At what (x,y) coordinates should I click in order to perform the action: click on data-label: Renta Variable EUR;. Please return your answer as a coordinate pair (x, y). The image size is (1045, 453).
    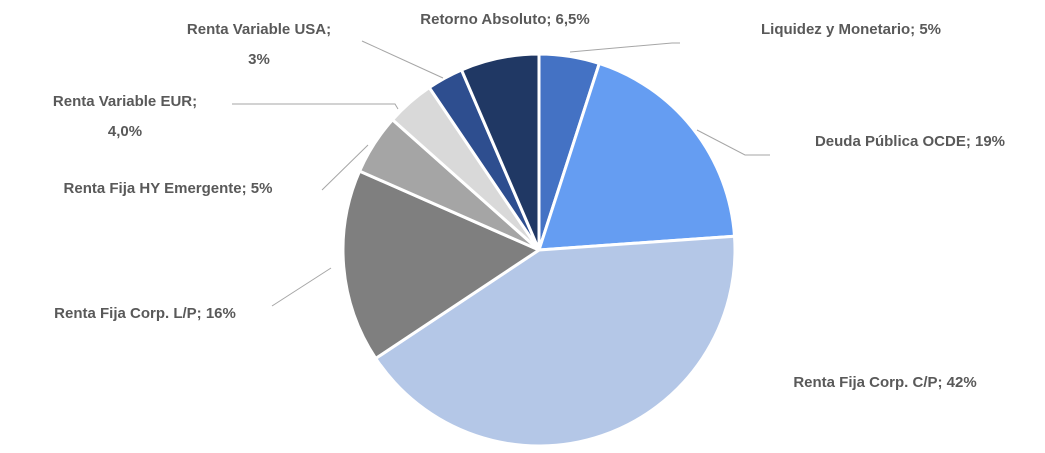
    Looking at the image, I should click on (125, 101).